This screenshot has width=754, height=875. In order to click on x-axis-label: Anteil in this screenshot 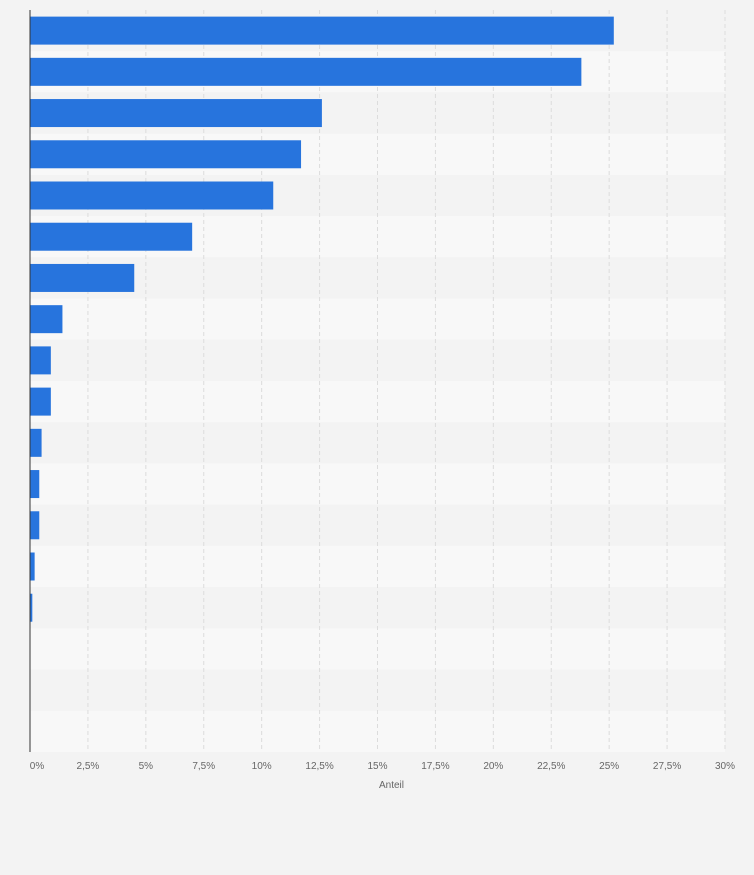, I will do `click(391, 785)`.